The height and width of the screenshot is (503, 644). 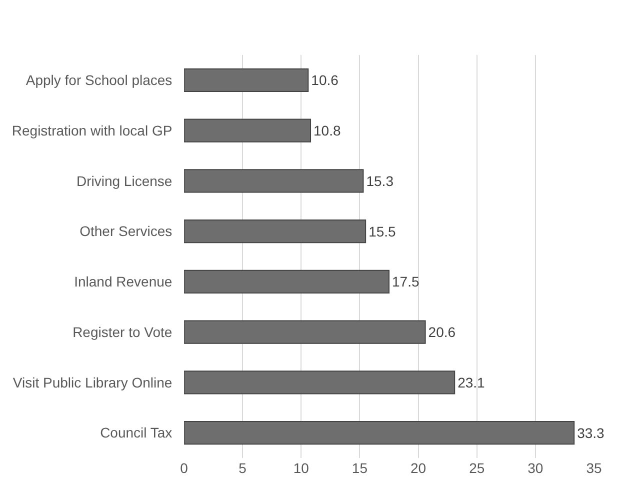 I want to click on data-label: 15.5, so click(x=382, y=231).